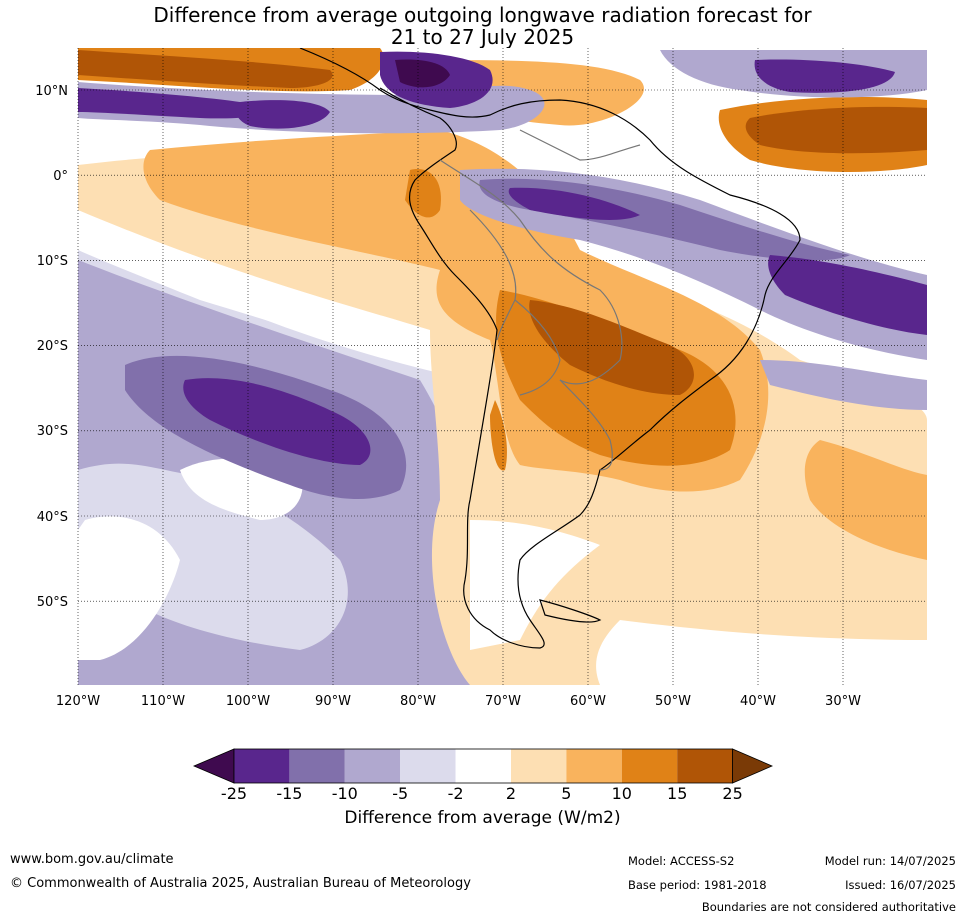 The height and width of the screenshot is (919, 965). I want to click on footer-model: Model: ACCESS-S2, so click(681, 861).